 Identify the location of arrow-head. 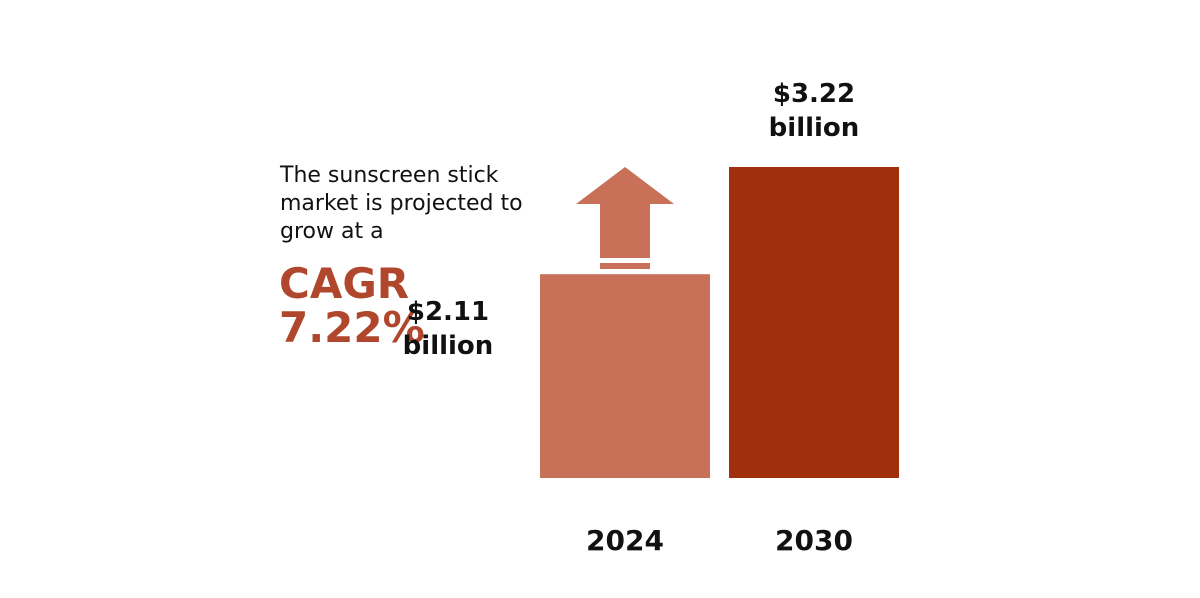
(625, 185).